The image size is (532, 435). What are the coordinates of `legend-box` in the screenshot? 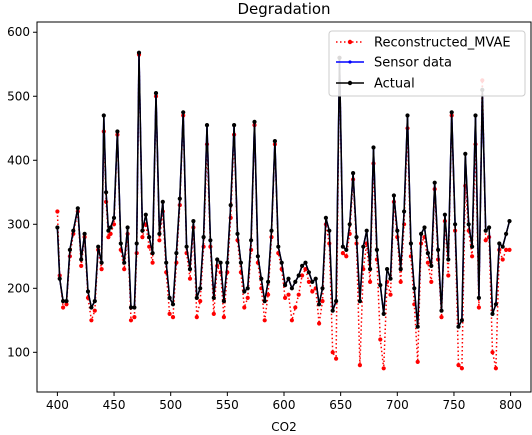 It's located at (427, 63).